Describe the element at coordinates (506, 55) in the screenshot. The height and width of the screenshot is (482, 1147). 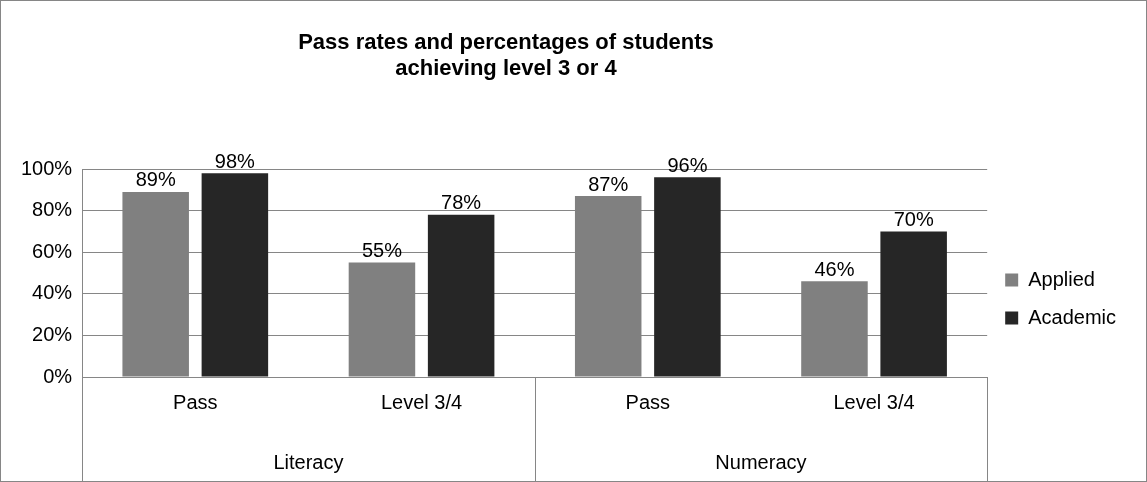
I see `chart-title: Pass rates and percentages of students achieving level 3 or 4` at that location.